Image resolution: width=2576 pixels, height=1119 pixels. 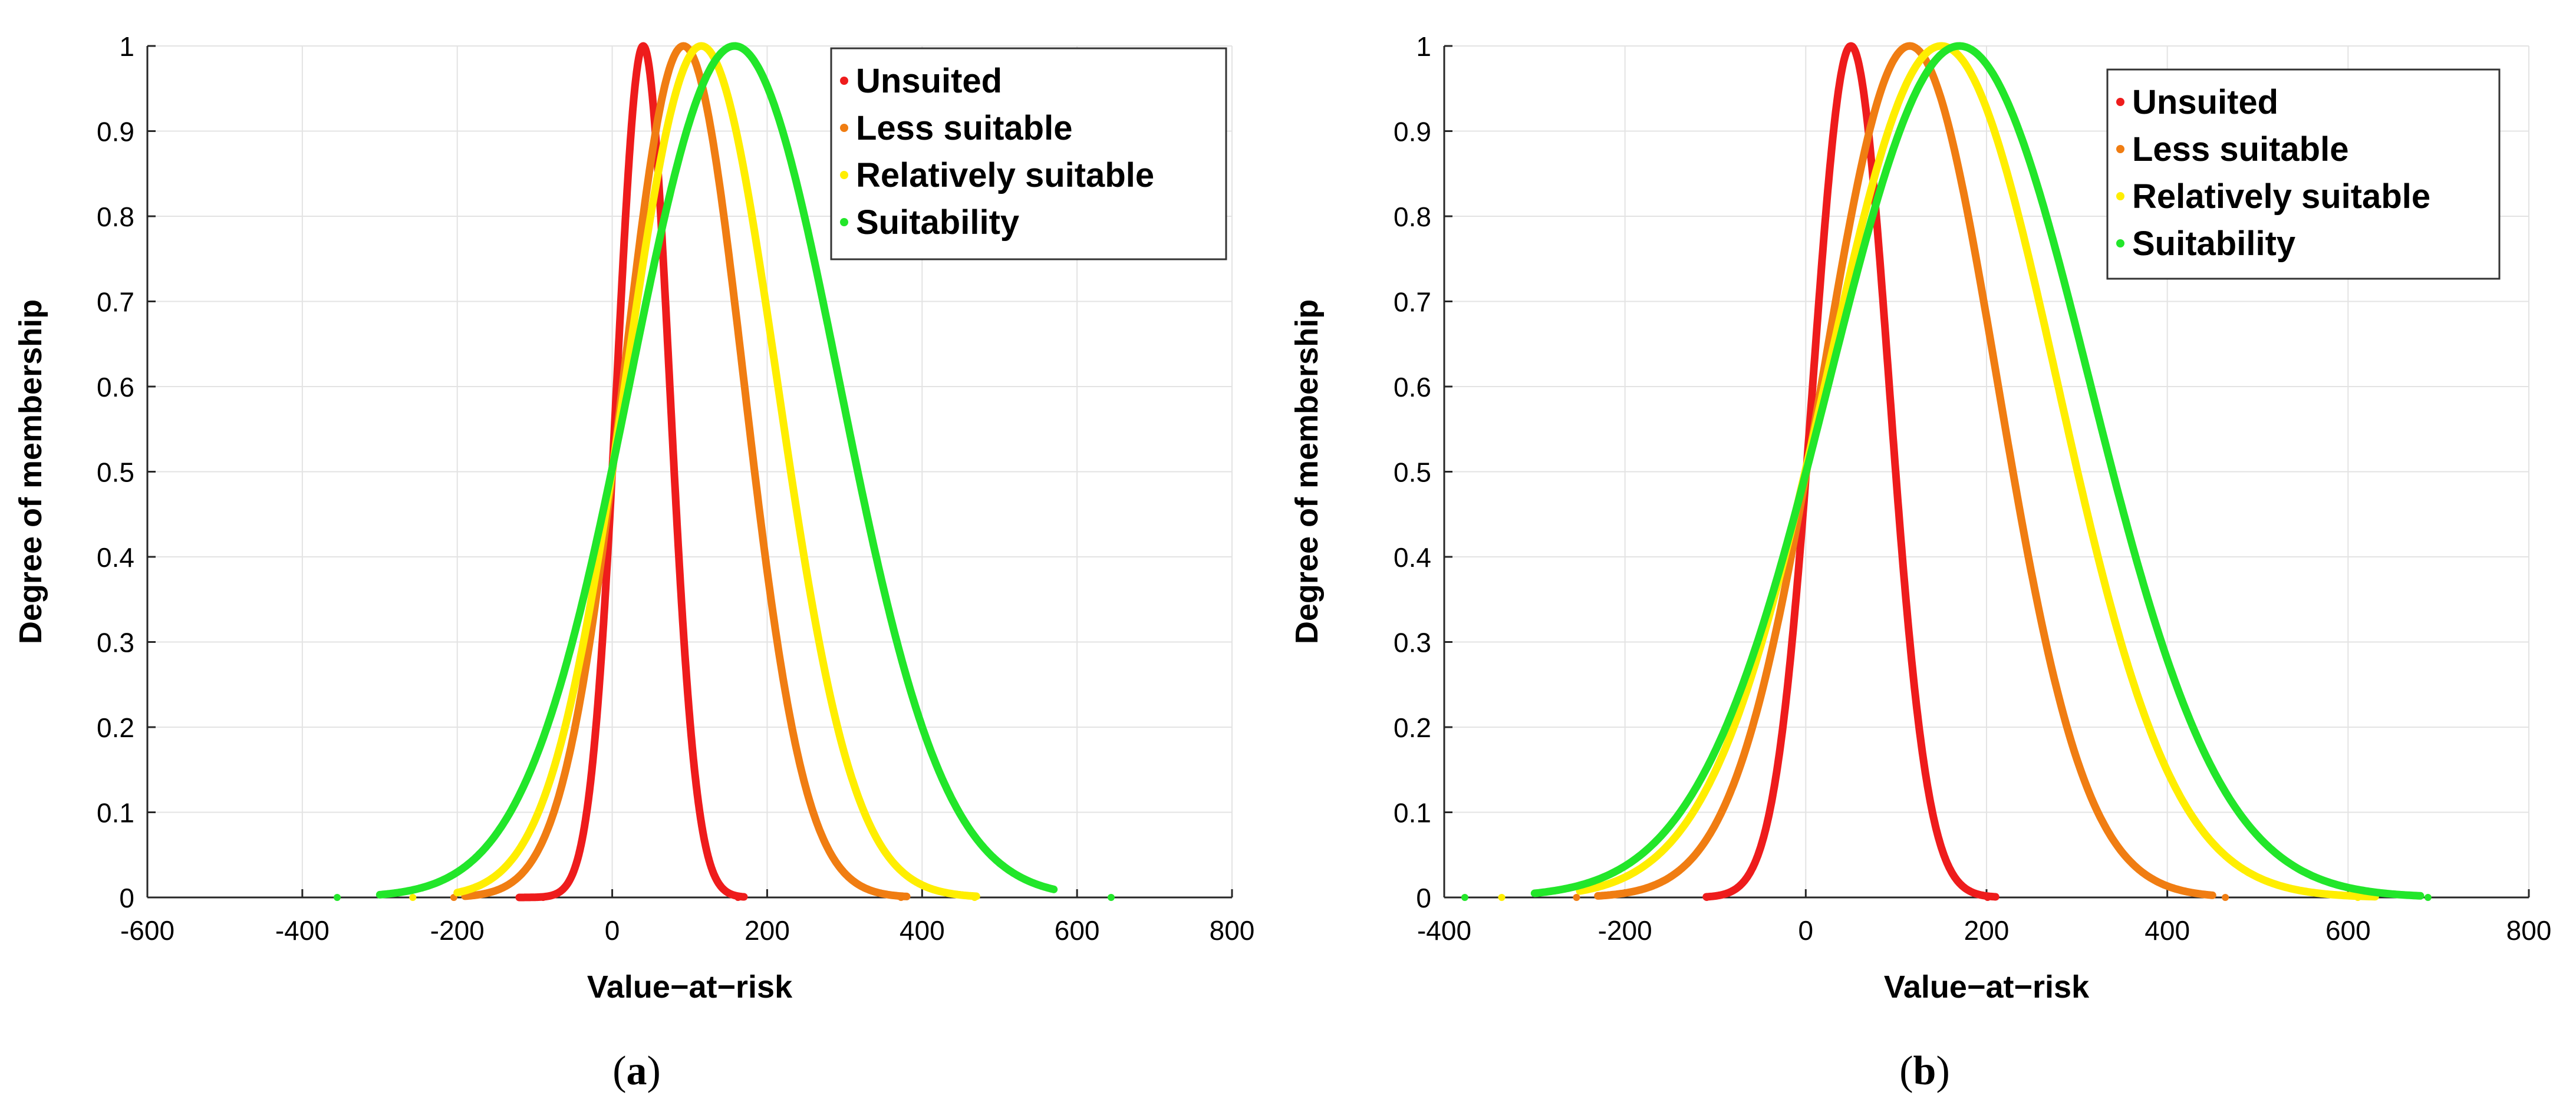 I want to click on panel-caption: (b), so click(x=1924, y=1071).